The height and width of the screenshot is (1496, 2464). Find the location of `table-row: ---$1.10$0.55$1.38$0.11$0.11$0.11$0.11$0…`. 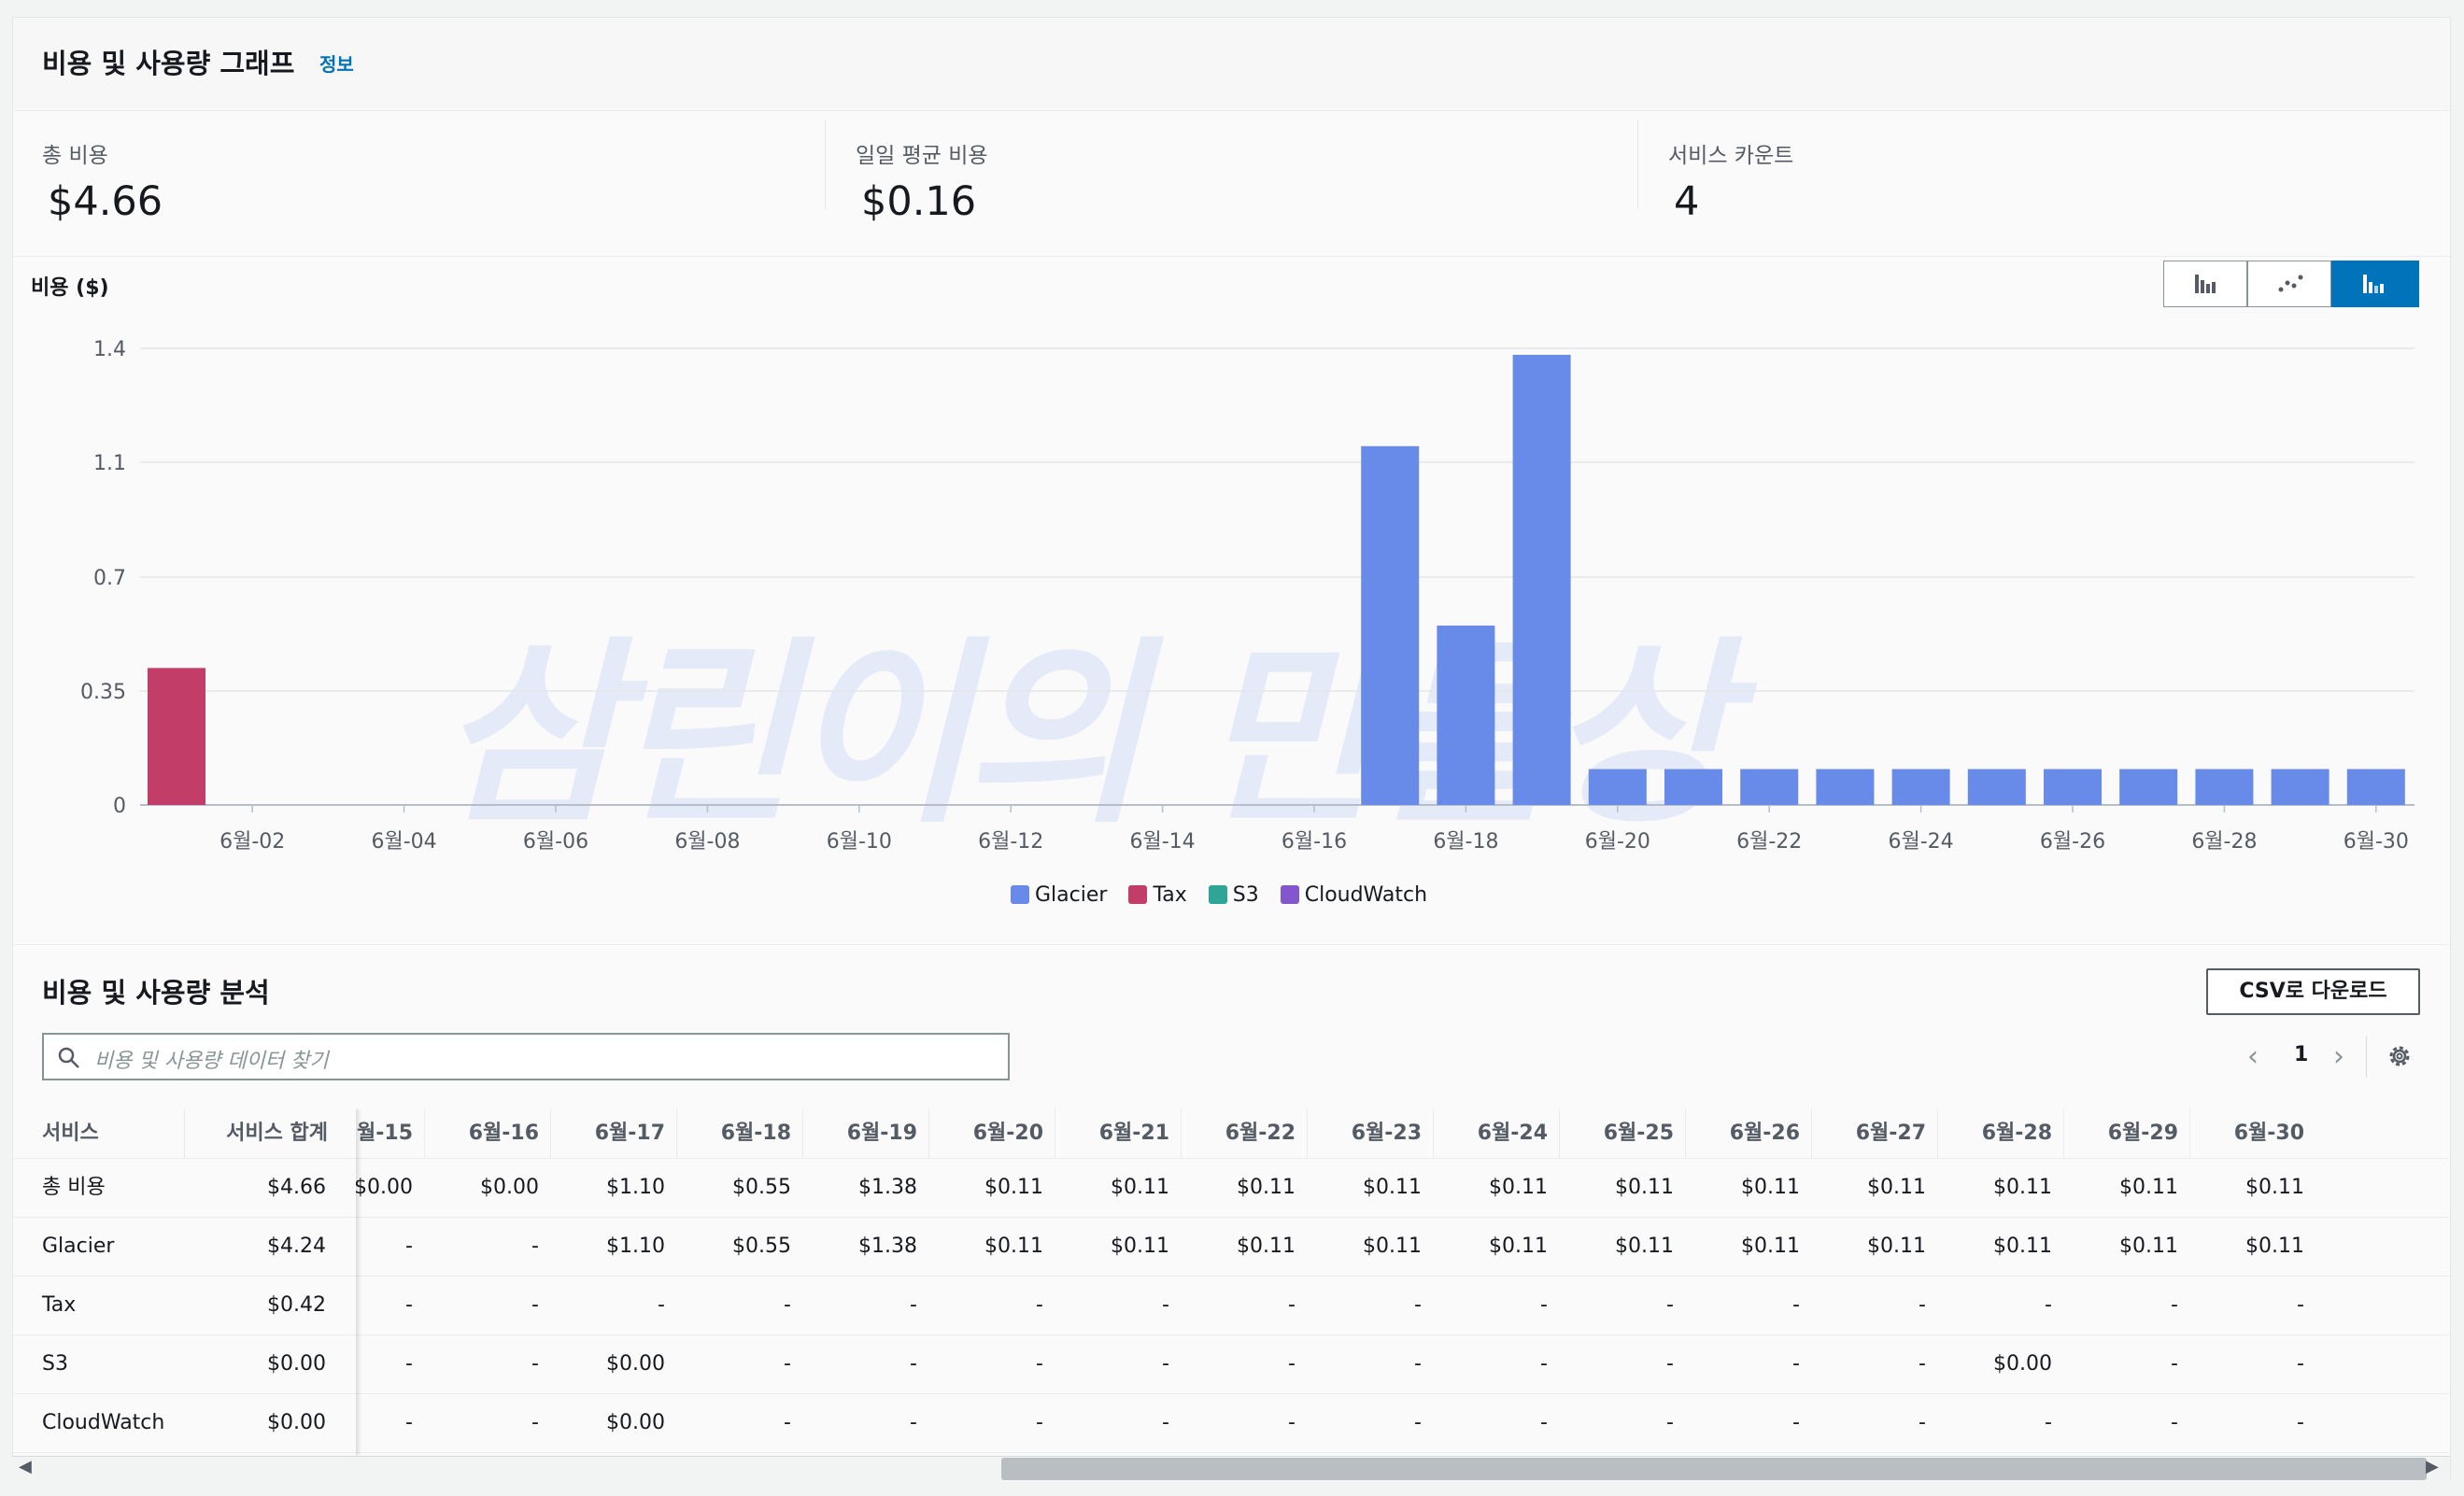

table-row: ---$1.10$0.55$1.38$0.11$0.11$0.11$0.11$0… is located at coordinates (1231, 1247).